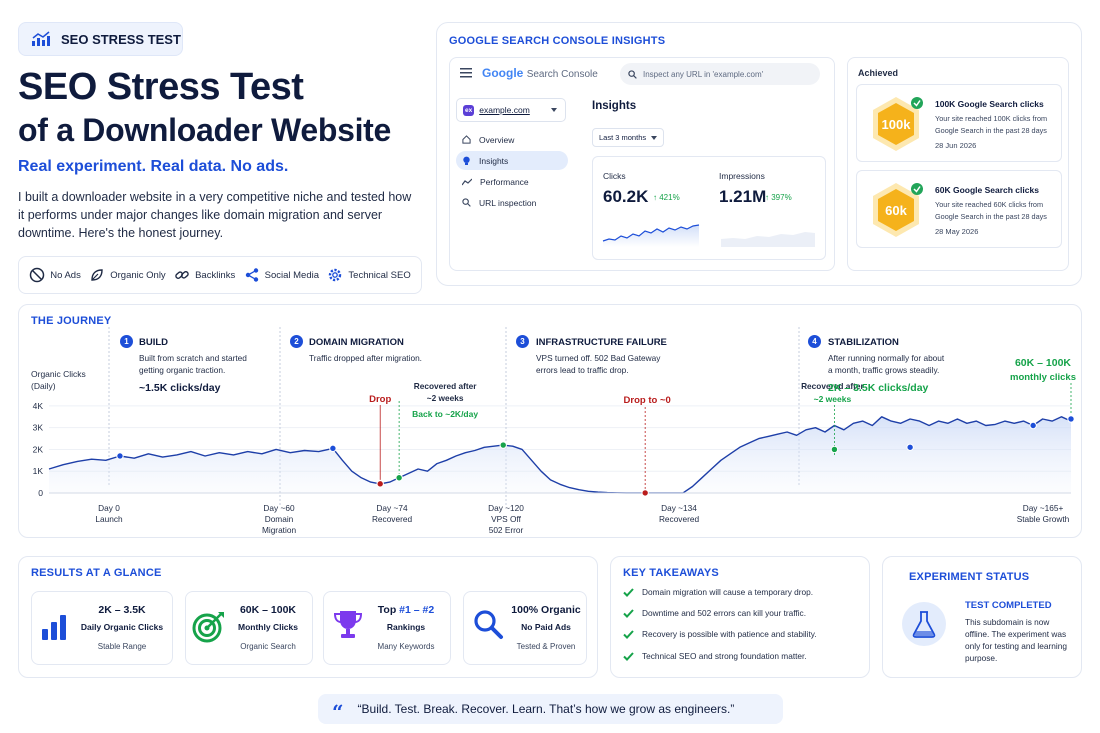  Describe the element at coordinates (540, 73) in the screenshot. I see `gsc-logo: Google Search Console` at that location.